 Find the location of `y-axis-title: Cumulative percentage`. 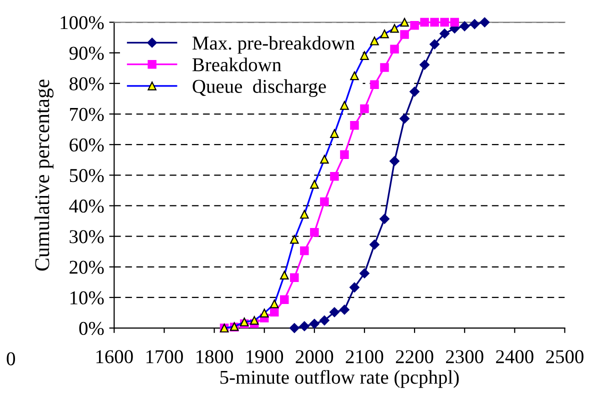

y-axis-title: Cumulative percentage is located at coordinates (44, 175).